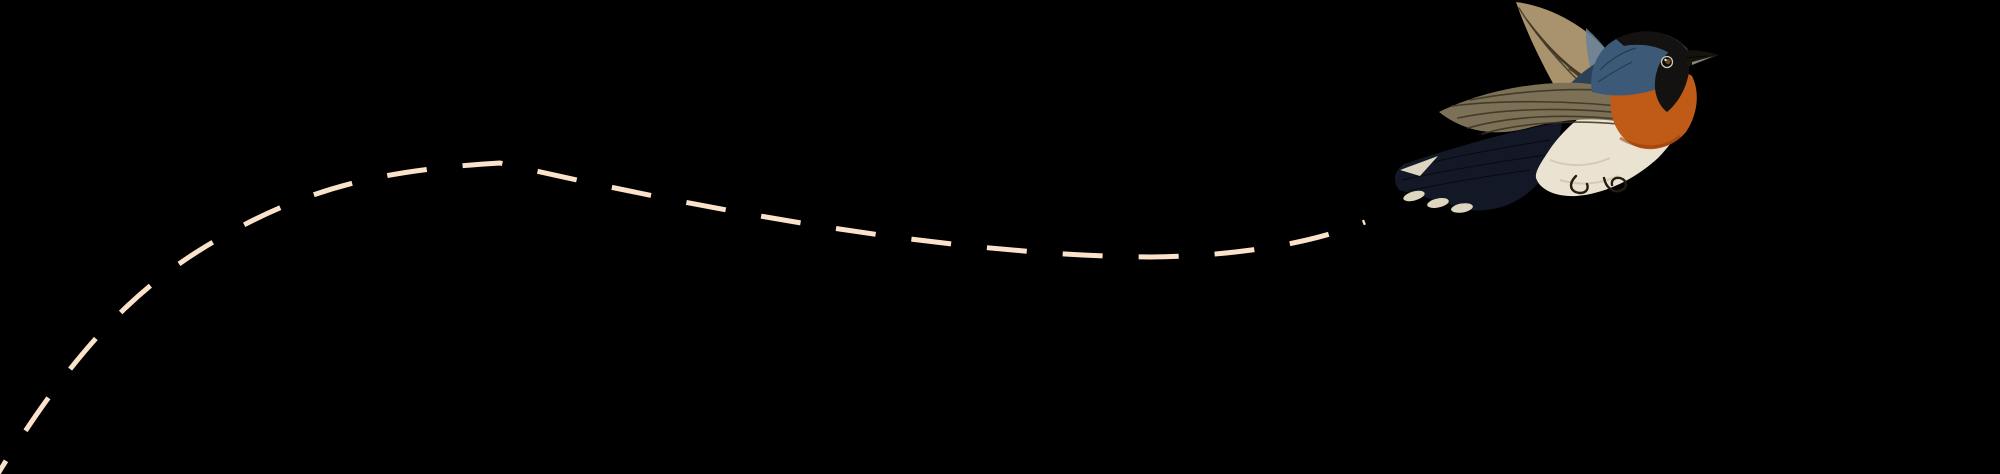 The height and width of the screenshot is (474, 2000). Describe the element at coordinates (1544, 111) in the screenshot. I see `near-wing-feather-streaks` at that location.